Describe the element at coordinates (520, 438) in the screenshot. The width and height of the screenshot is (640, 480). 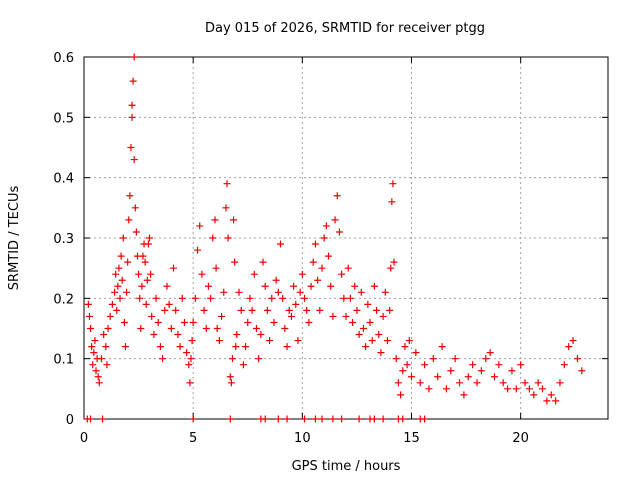
I see `x-tick-label: 20` at that location.